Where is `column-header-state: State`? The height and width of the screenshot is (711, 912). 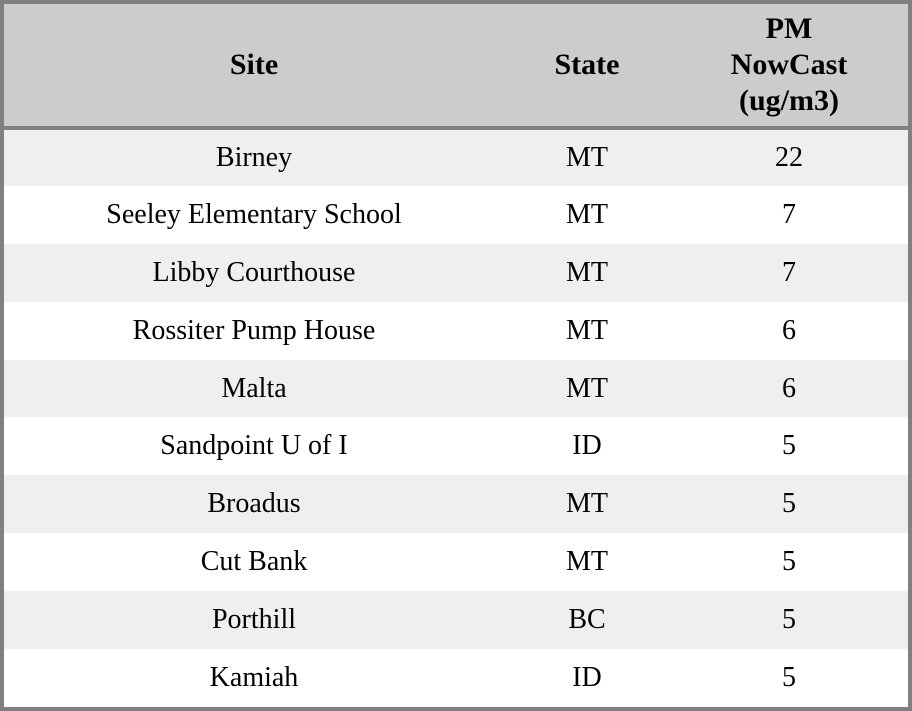 column-header-state: State is located at coordinates (587, 67).